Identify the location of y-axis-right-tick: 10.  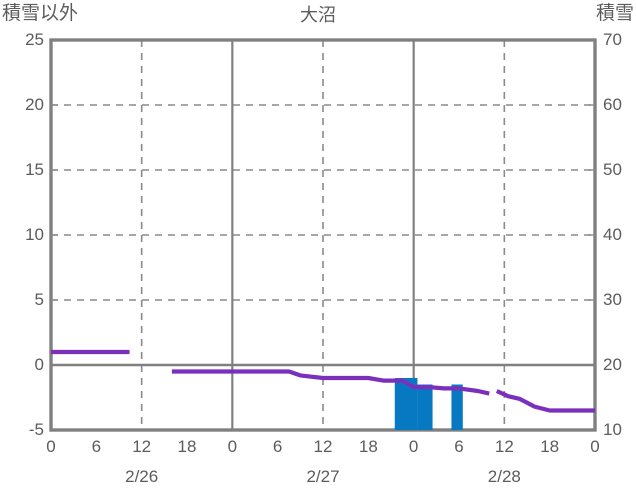
(612, 429).